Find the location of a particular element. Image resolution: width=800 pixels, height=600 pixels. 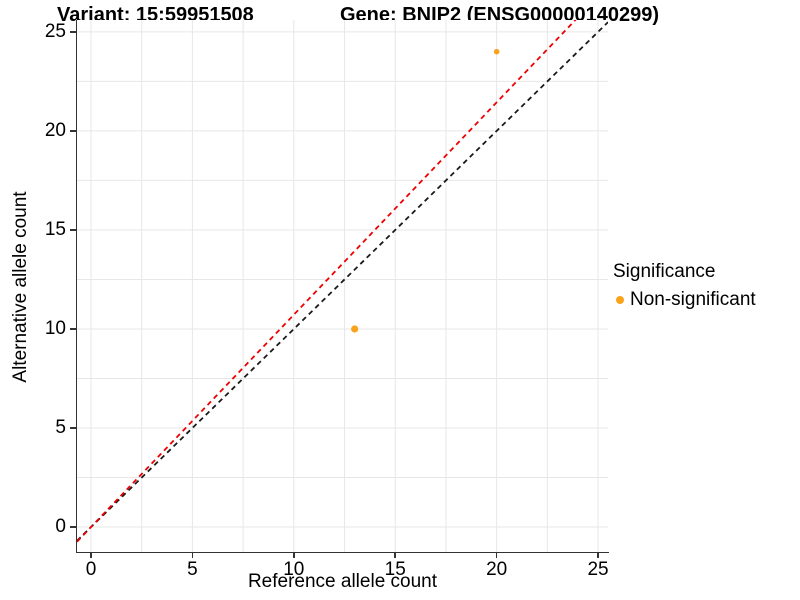

x-tick-label: 15 is located at coordinates (395, 569).